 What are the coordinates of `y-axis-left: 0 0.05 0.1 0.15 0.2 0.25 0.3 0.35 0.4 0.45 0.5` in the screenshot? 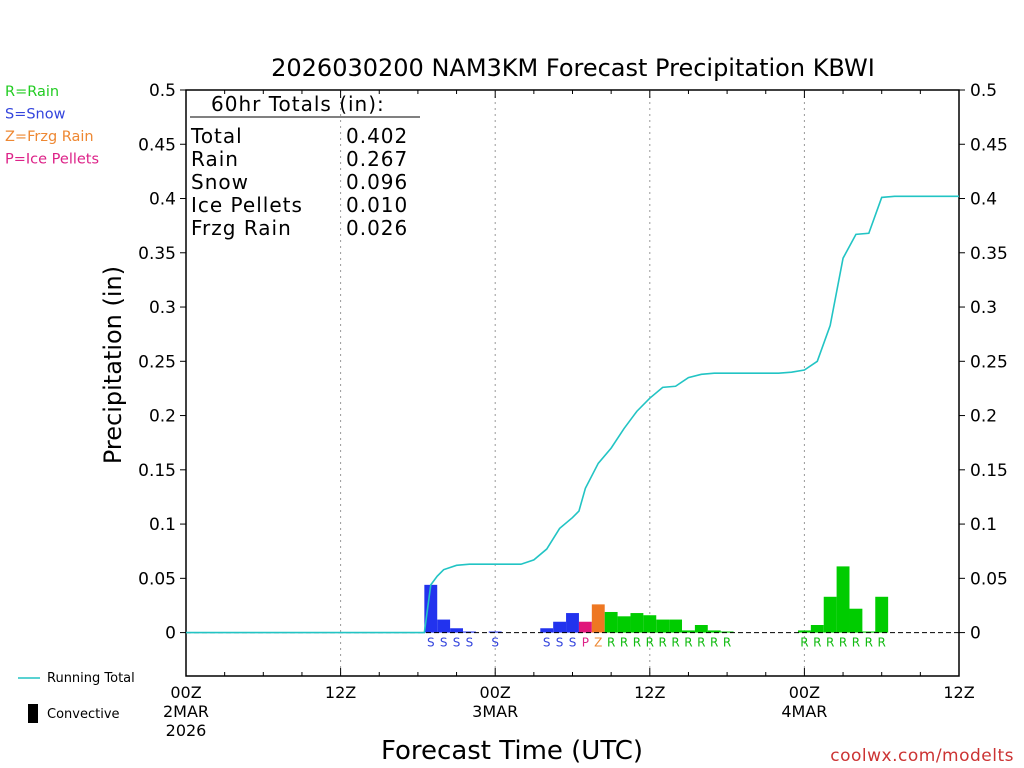 It's located at (162, 362).